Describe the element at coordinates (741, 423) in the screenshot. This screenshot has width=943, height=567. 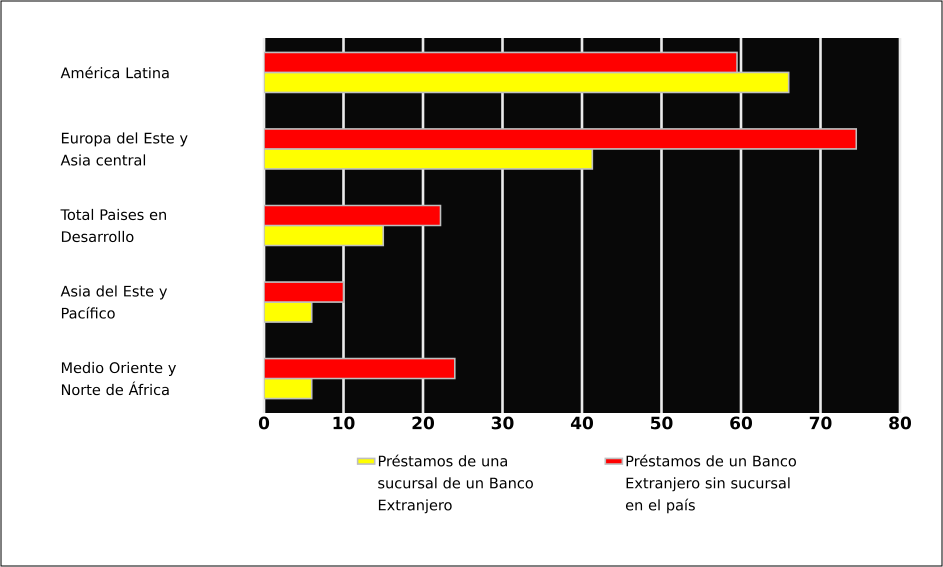
I see `x-tick-label: 60` at that location.